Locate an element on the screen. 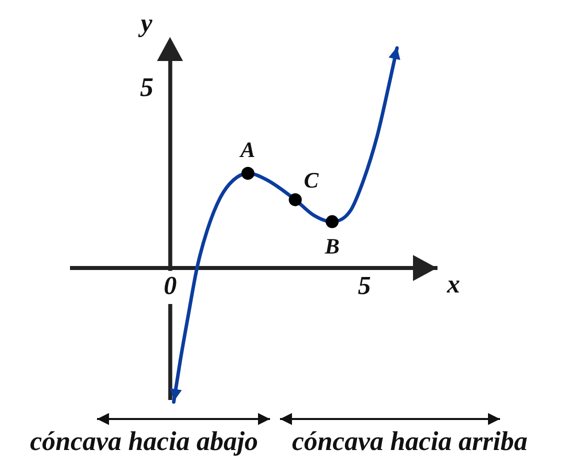  annotation: A is located at coordinates (247, 149).